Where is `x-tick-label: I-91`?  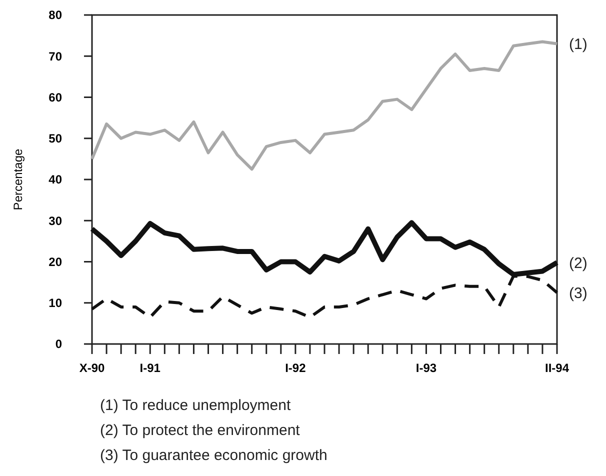
x-tick-label: I-91 is located at coordinates (150, 368).